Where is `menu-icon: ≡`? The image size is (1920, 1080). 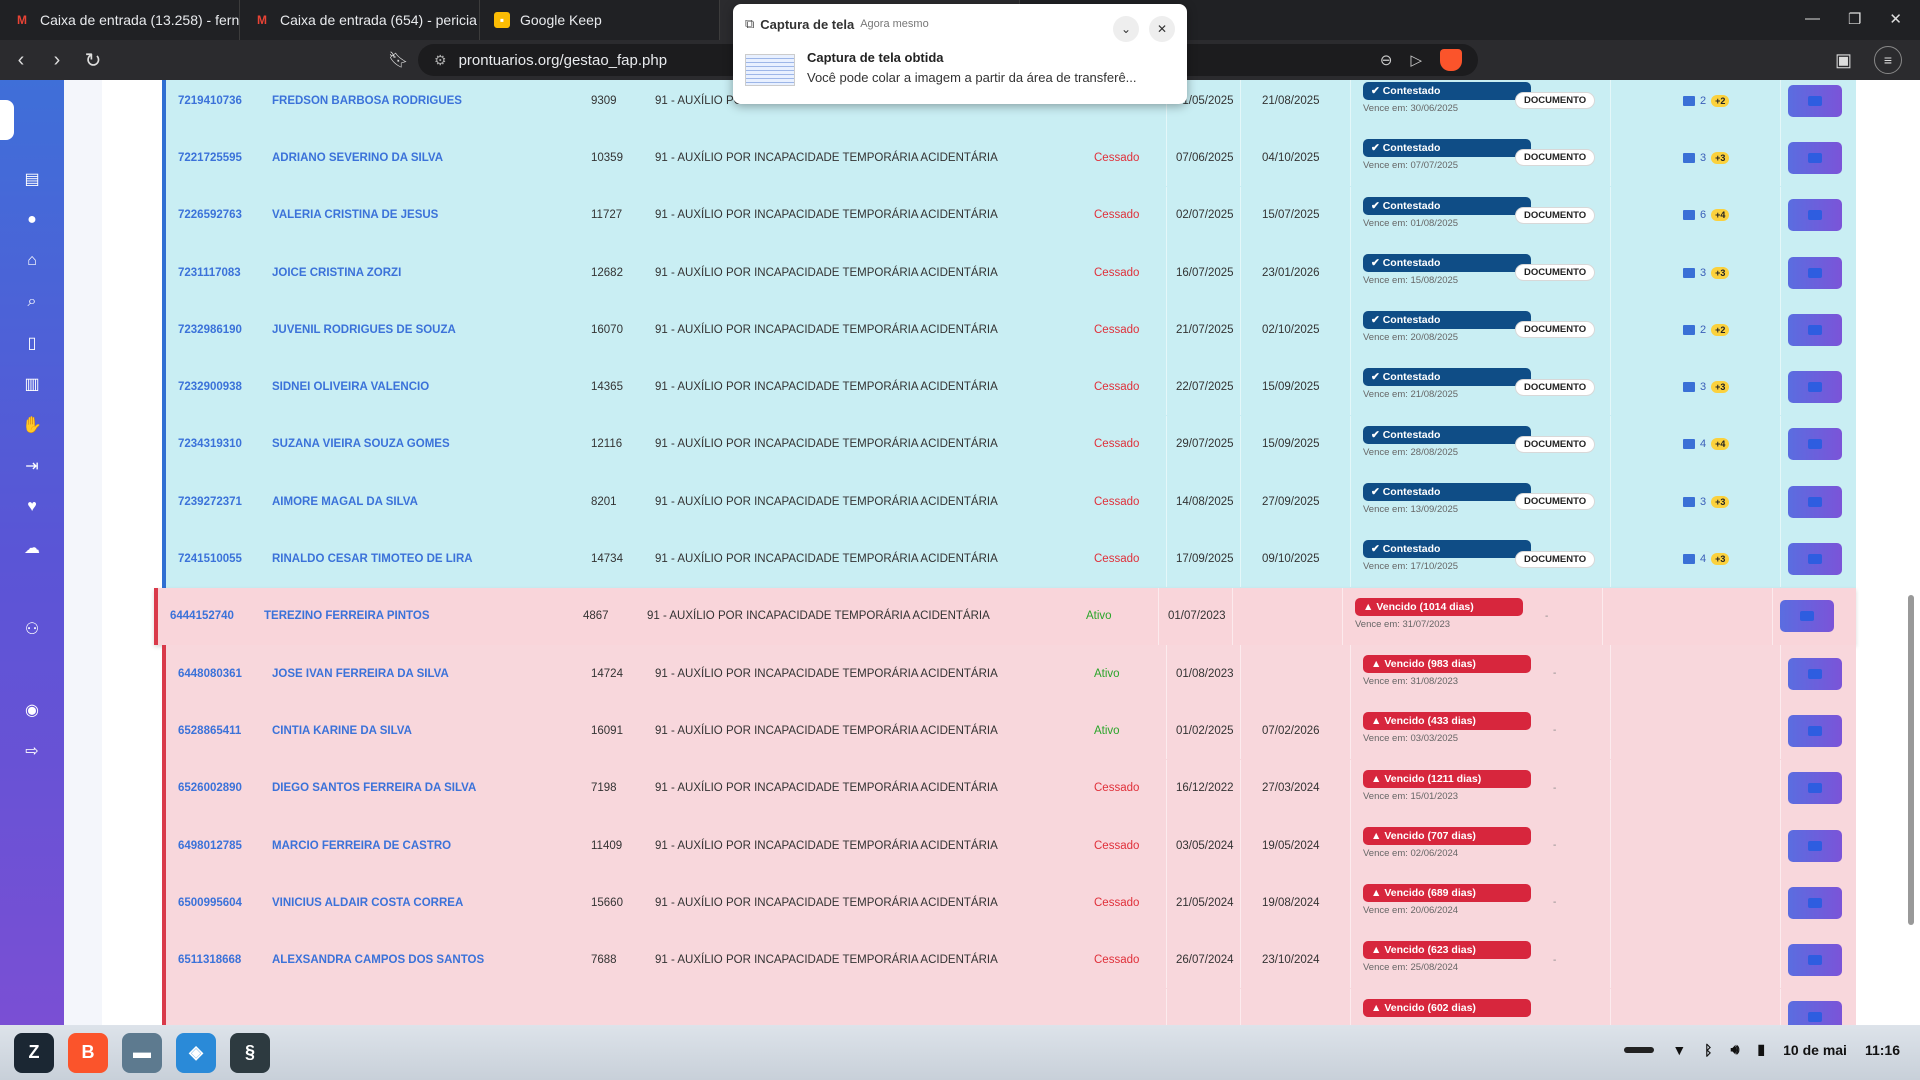
menu-icon: ≡ is located at coordinates (1888, 60).